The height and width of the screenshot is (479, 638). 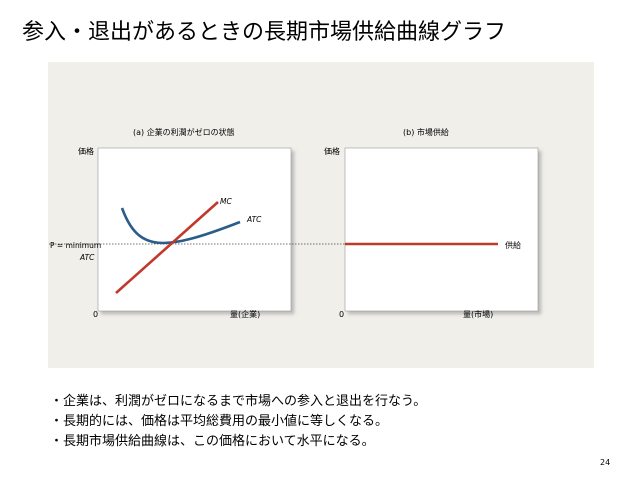 What do you see at coordinates (75, 245) in the screenshot?
I see `price-label-line1: P = minimum` at bounding box center [75, 245].